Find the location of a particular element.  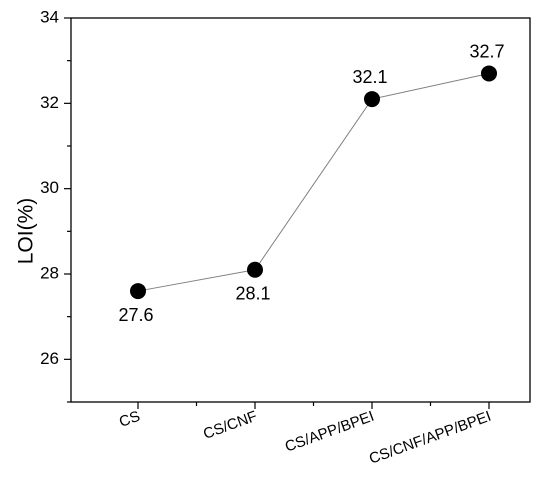

y-tick-label: 26 is located at coordinates (49, 358).